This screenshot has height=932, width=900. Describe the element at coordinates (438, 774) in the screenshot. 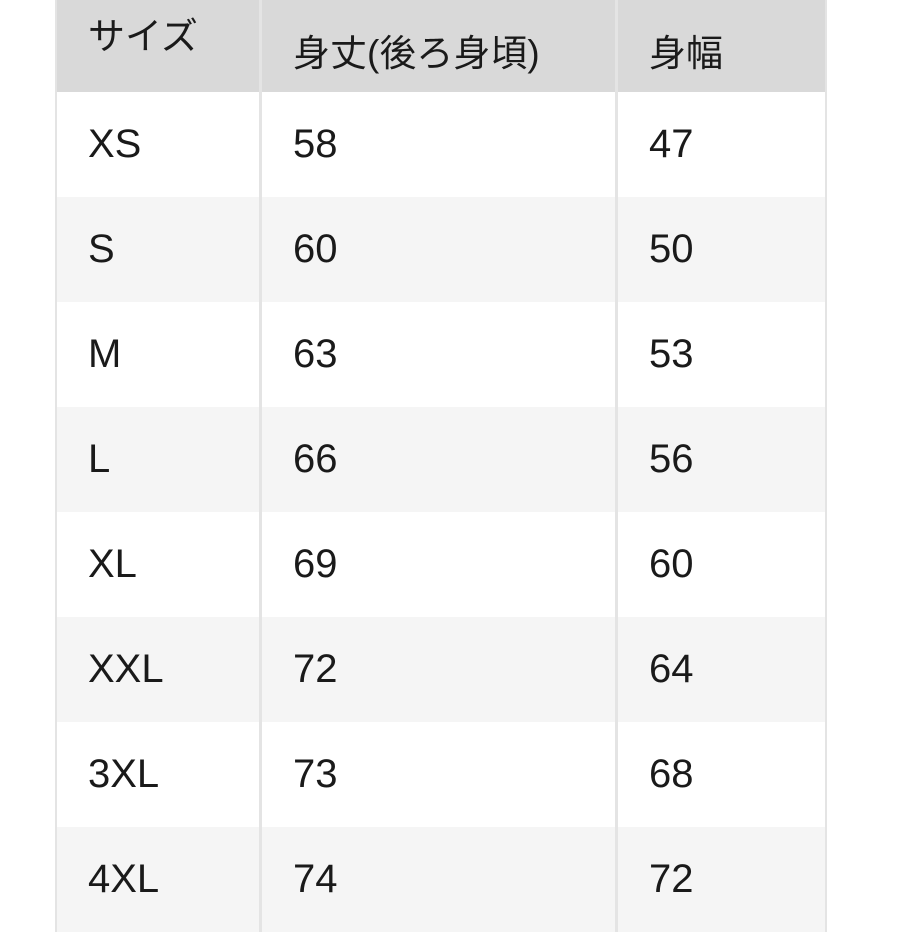

I see `length-cell: 73` at that location.